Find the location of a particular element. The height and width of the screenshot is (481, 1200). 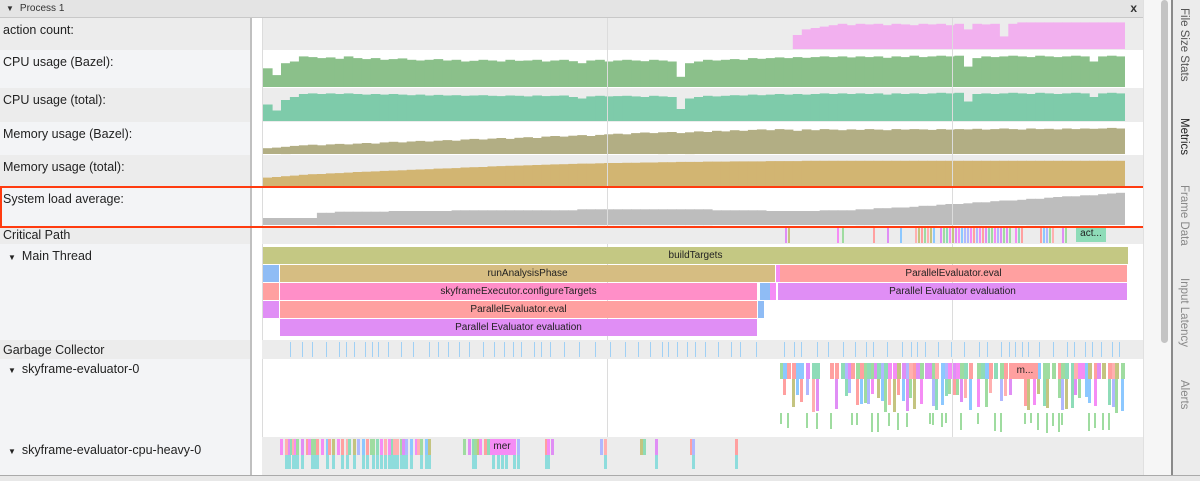

slice-buildTargets: buildTargets is located at coordinates (695, 255).